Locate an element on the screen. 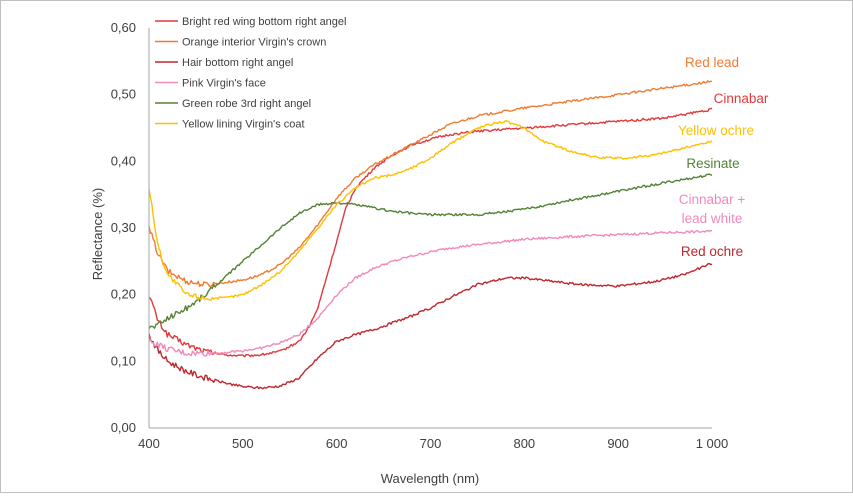 This screenshot has width=853, height=497. y-tick-label: 0,30 is located at coordinates (123, 227).